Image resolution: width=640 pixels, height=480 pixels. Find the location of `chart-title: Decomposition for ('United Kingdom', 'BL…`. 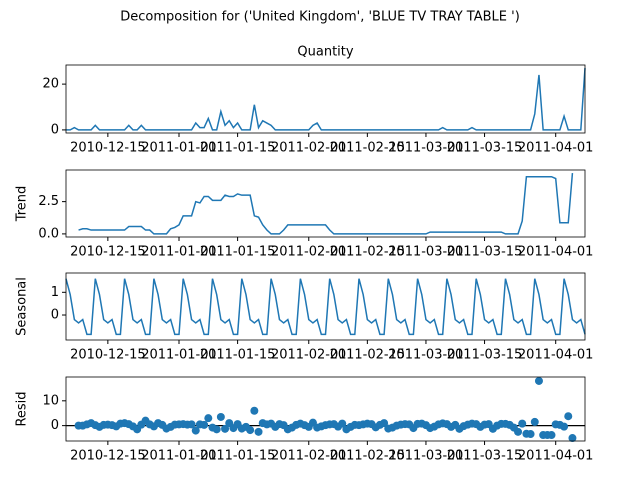

chart-title: Decomposition for ('United Kingdom', 'BL… is located at coordinates (320, 17).